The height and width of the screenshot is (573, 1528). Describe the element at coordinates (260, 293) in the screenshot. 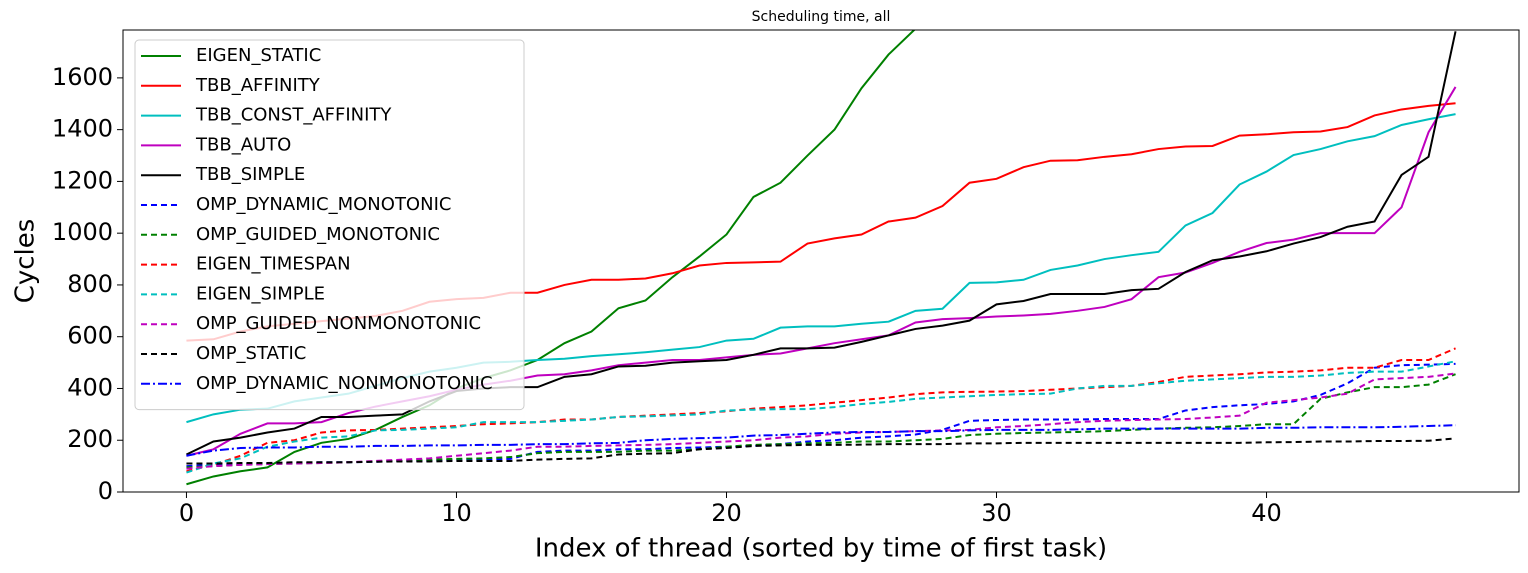

I see `legend-label: EIGEN_SIMPLE` at that location.